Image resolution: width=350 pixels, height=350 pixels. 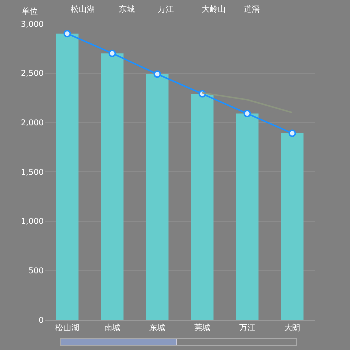 What do you see at coordinates (112, 328) in the screenshot?
I see `x-tick-label: 南城` at bounding box center [112, 328].